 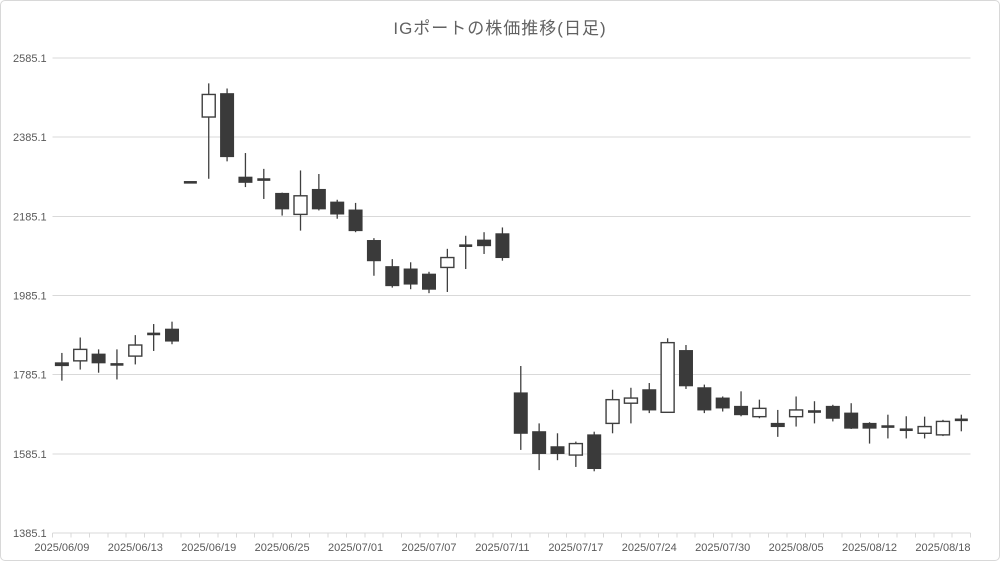 What do you see at coordinates (575, 548) in the screenshot?
I see `x-axis-label: 2025/07/17` at bounding box center [575, 548].